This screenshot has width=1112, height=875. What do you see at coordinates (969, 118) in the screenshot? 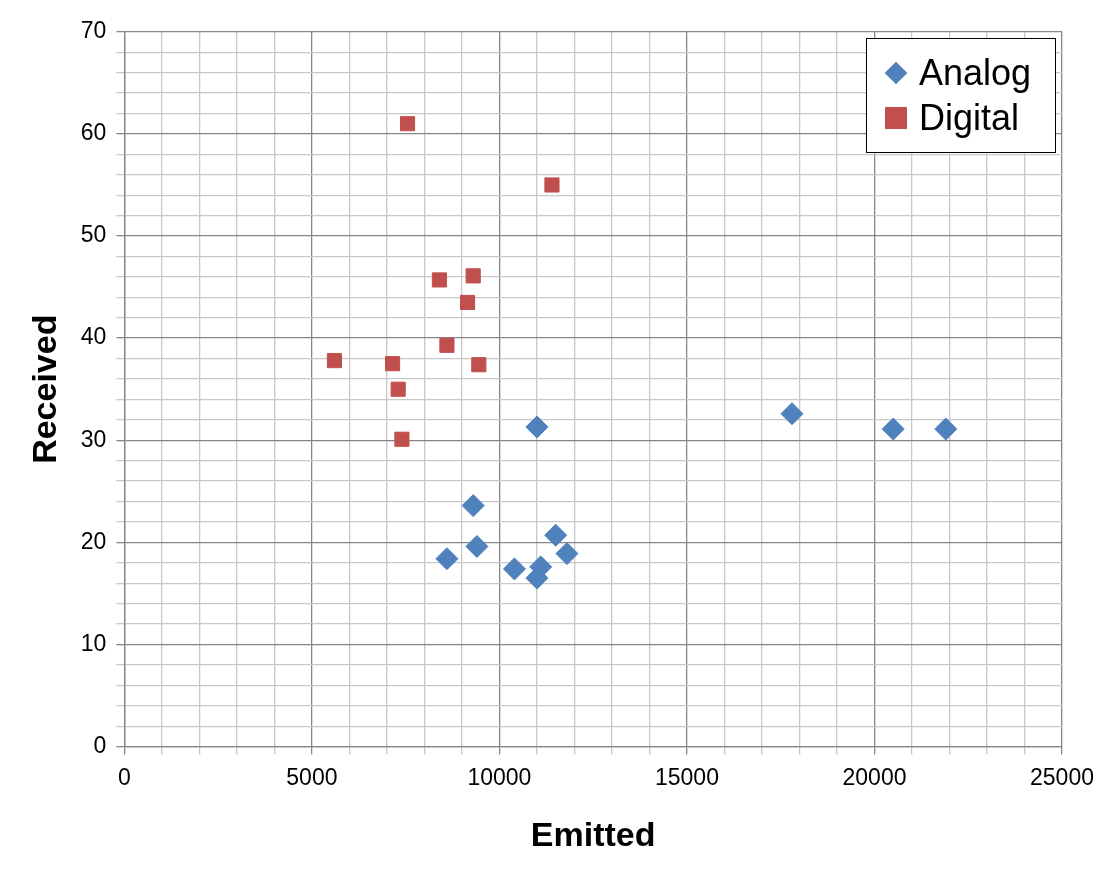
I see `legend-label: Digital` at bounding box center [969, 118].